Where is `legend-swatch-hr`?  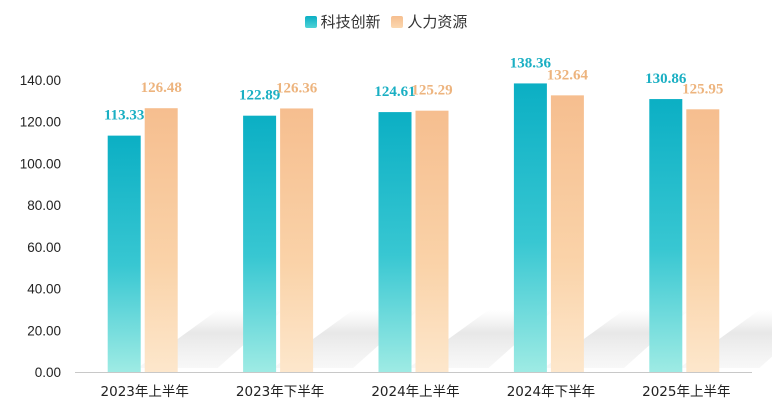 legend-swatch-hr is located at coordinates (397, 21).